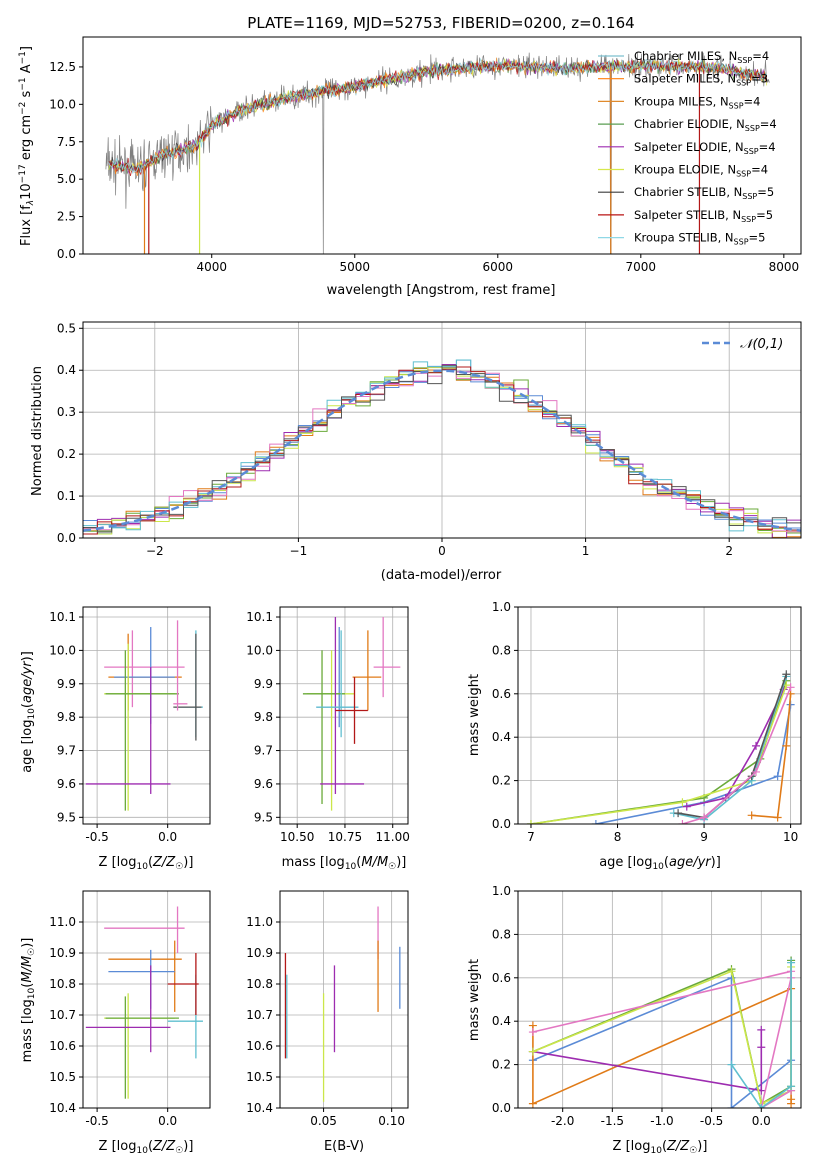  Describe the element at coordinates (391, 1121) in the screenshot. I see `x-tick-label: 0.10` at that location.